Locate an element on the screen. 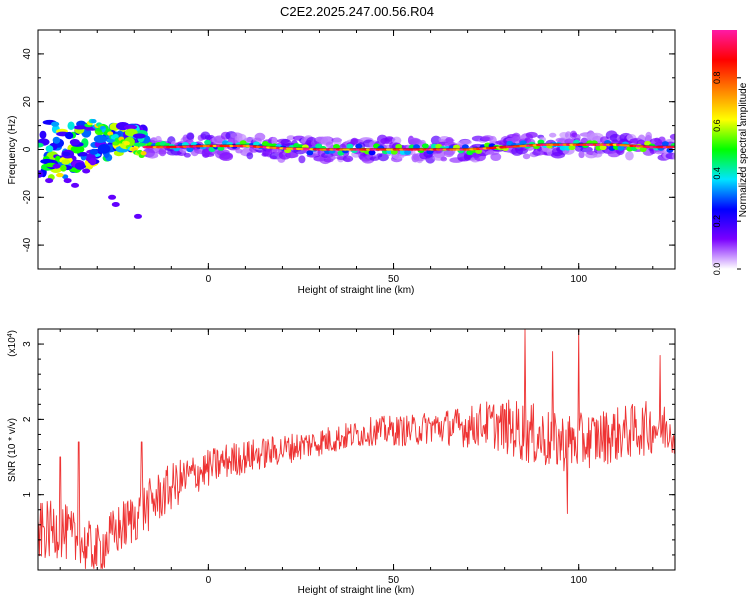 This screenshot has width=750, height=600. colorbar-tick-label: 0.0 is located at coordinates (717, 269).